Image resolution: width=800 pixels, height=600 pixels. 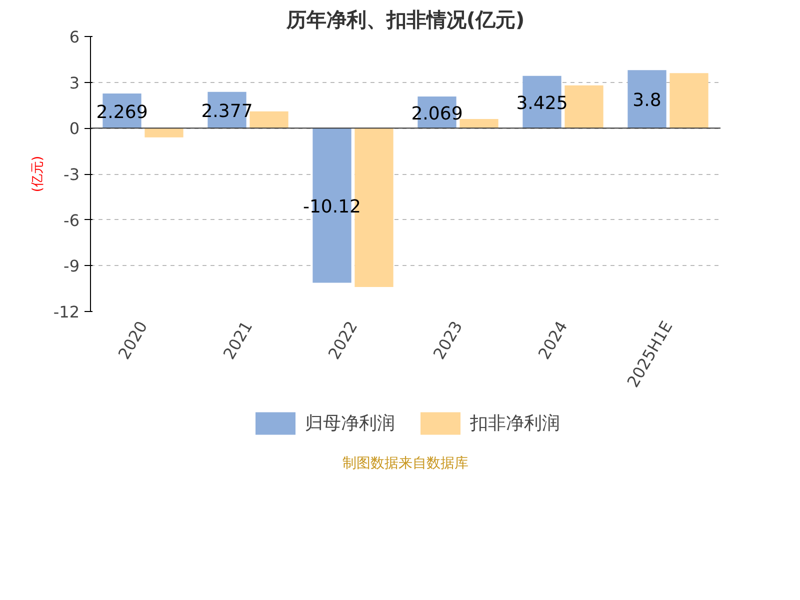 I want to click on y-tick-label: 0, so click(x=74, y=128).